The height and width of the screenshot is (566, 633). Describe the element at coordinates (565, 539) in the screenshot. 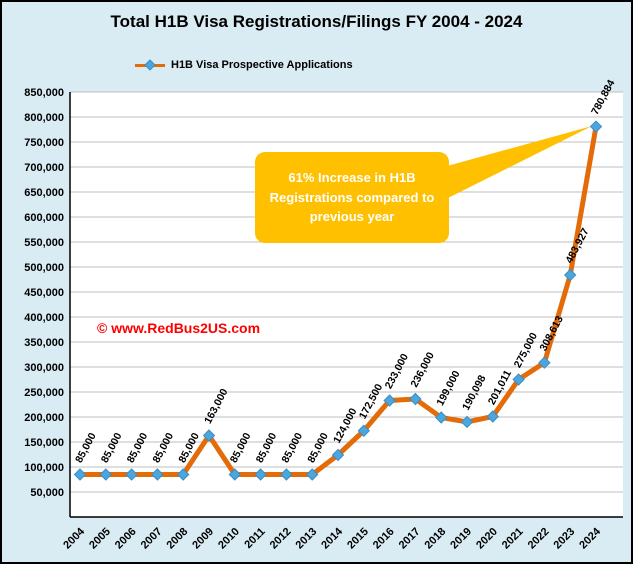

I see `x-tick-label: 2023` at that location.